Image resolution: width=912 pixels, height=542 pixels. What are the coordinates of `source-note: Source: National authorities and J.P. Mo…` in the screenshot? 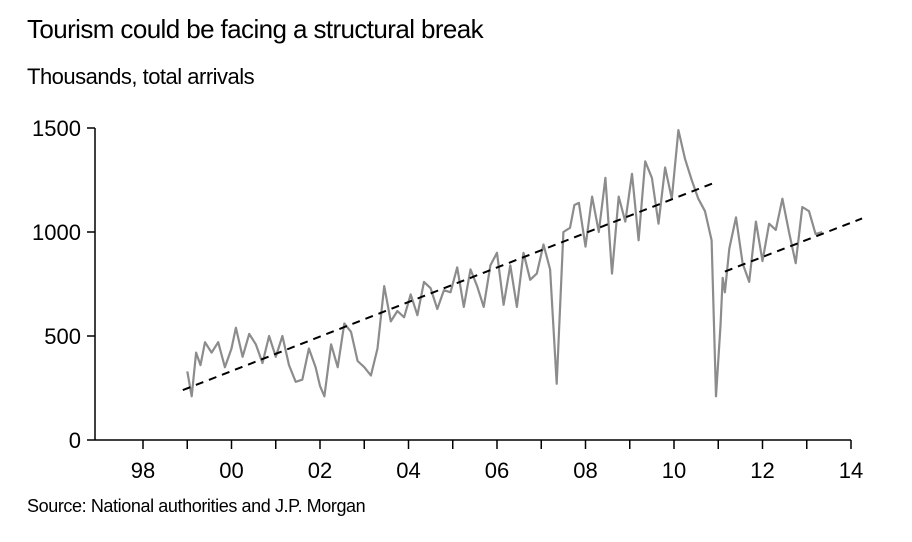 It's located at (196, 506).